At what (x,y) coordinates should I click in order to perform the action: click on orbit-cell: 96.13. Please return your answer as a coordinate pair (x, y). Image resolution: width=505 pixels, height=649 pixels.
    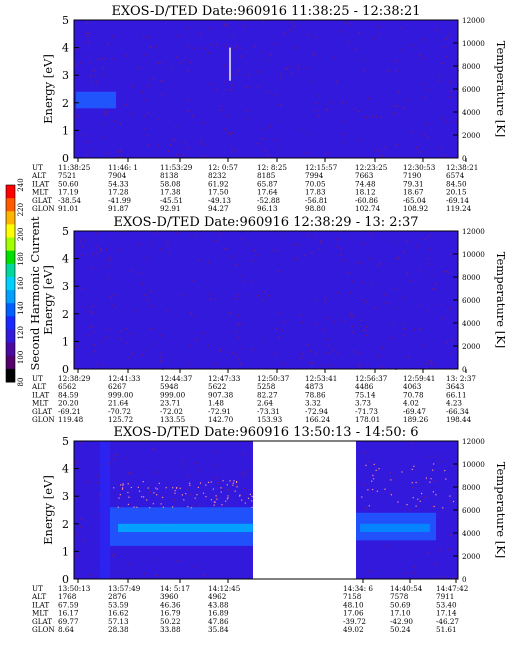
    Looking at the image, I should click on (267, 208).